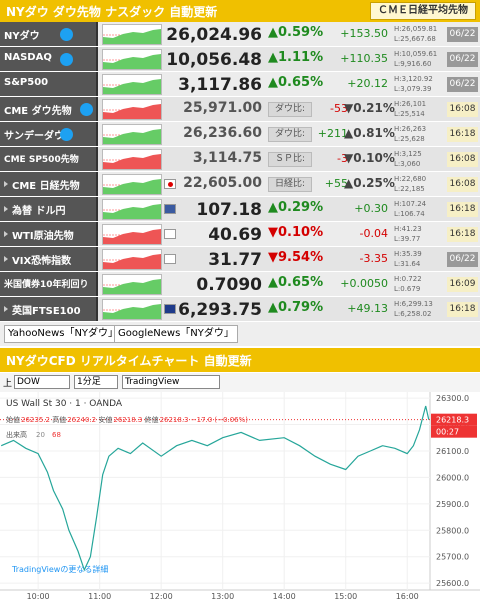 The image size is (480, 602). I want to click on y-tick-label: 26100.0, so click(452, 451).